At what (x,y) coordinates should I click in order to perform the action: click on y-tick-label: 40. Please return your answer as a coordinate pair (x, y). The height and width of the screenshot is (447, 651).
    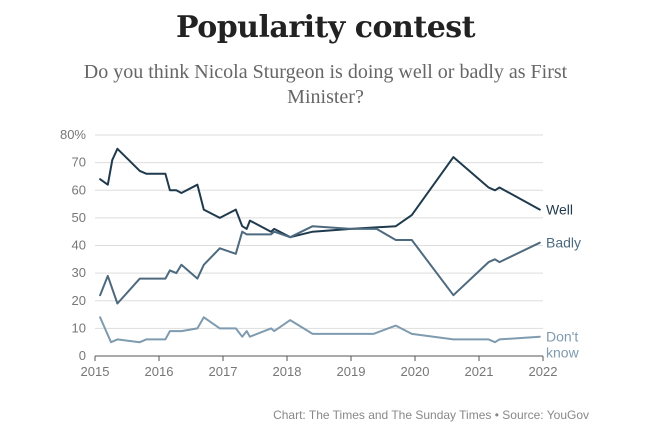
    Looking at the image, I should click on (79, 245).